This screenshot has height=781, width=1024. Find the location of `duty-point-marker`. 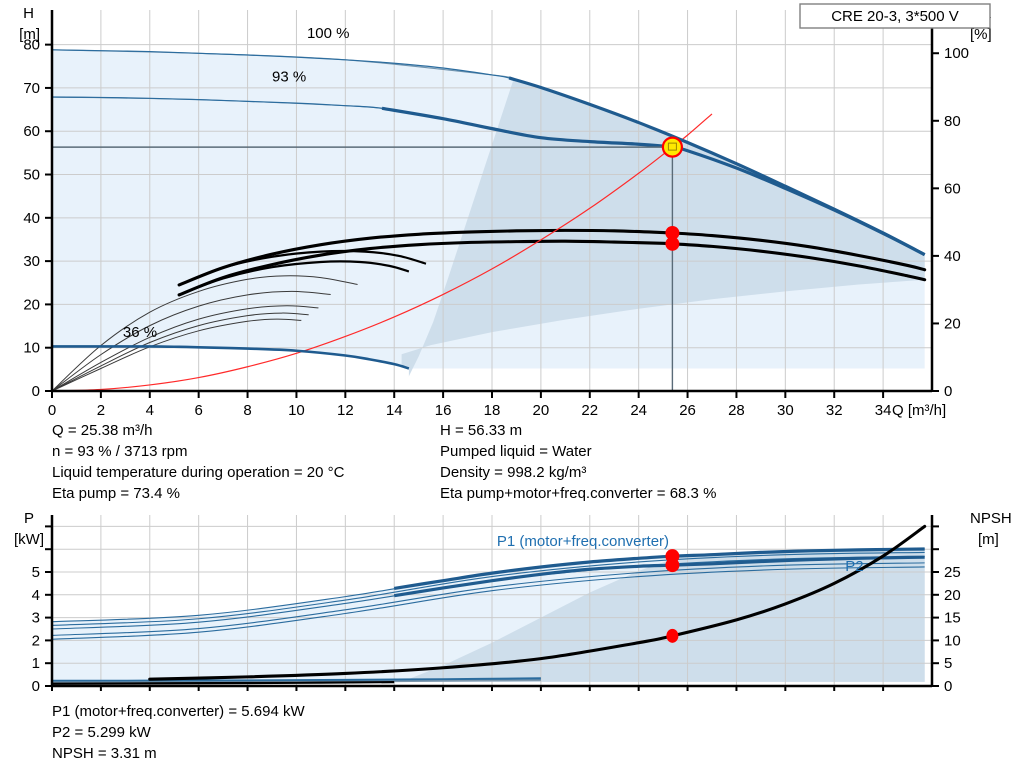

duty-point-marker is located at coordinates (672, 147).